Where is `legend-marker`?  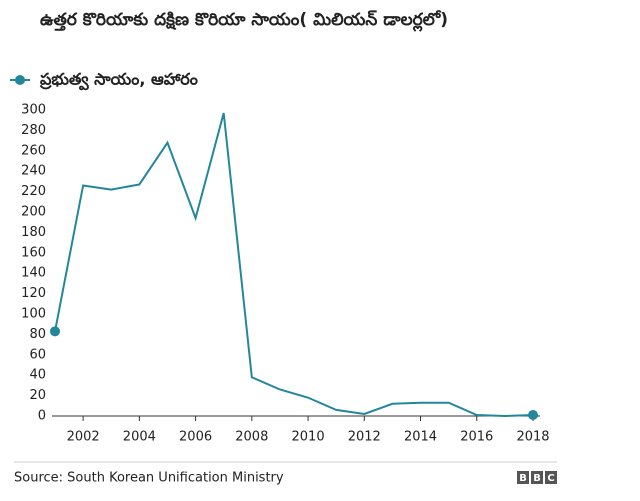
legend-marker is located at coordinates (20, 80).